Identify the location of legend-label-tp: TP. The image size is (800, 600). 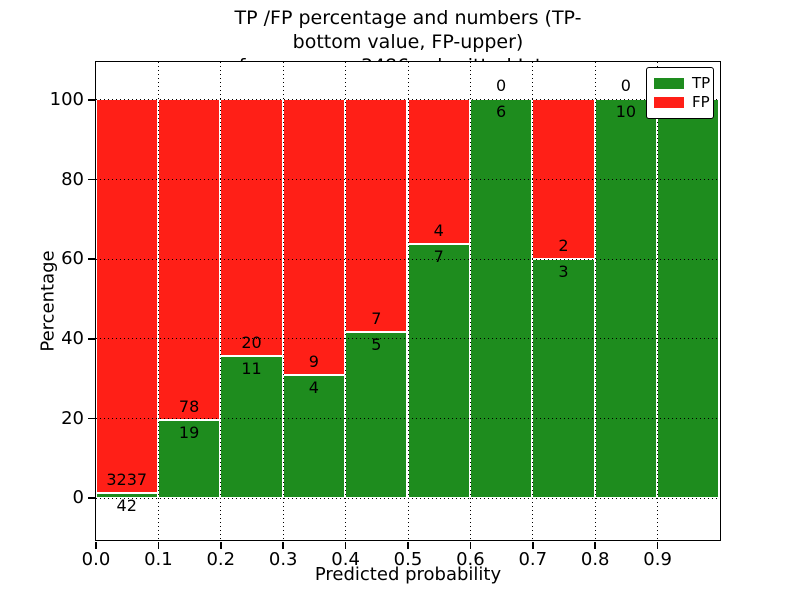
(701, 83).